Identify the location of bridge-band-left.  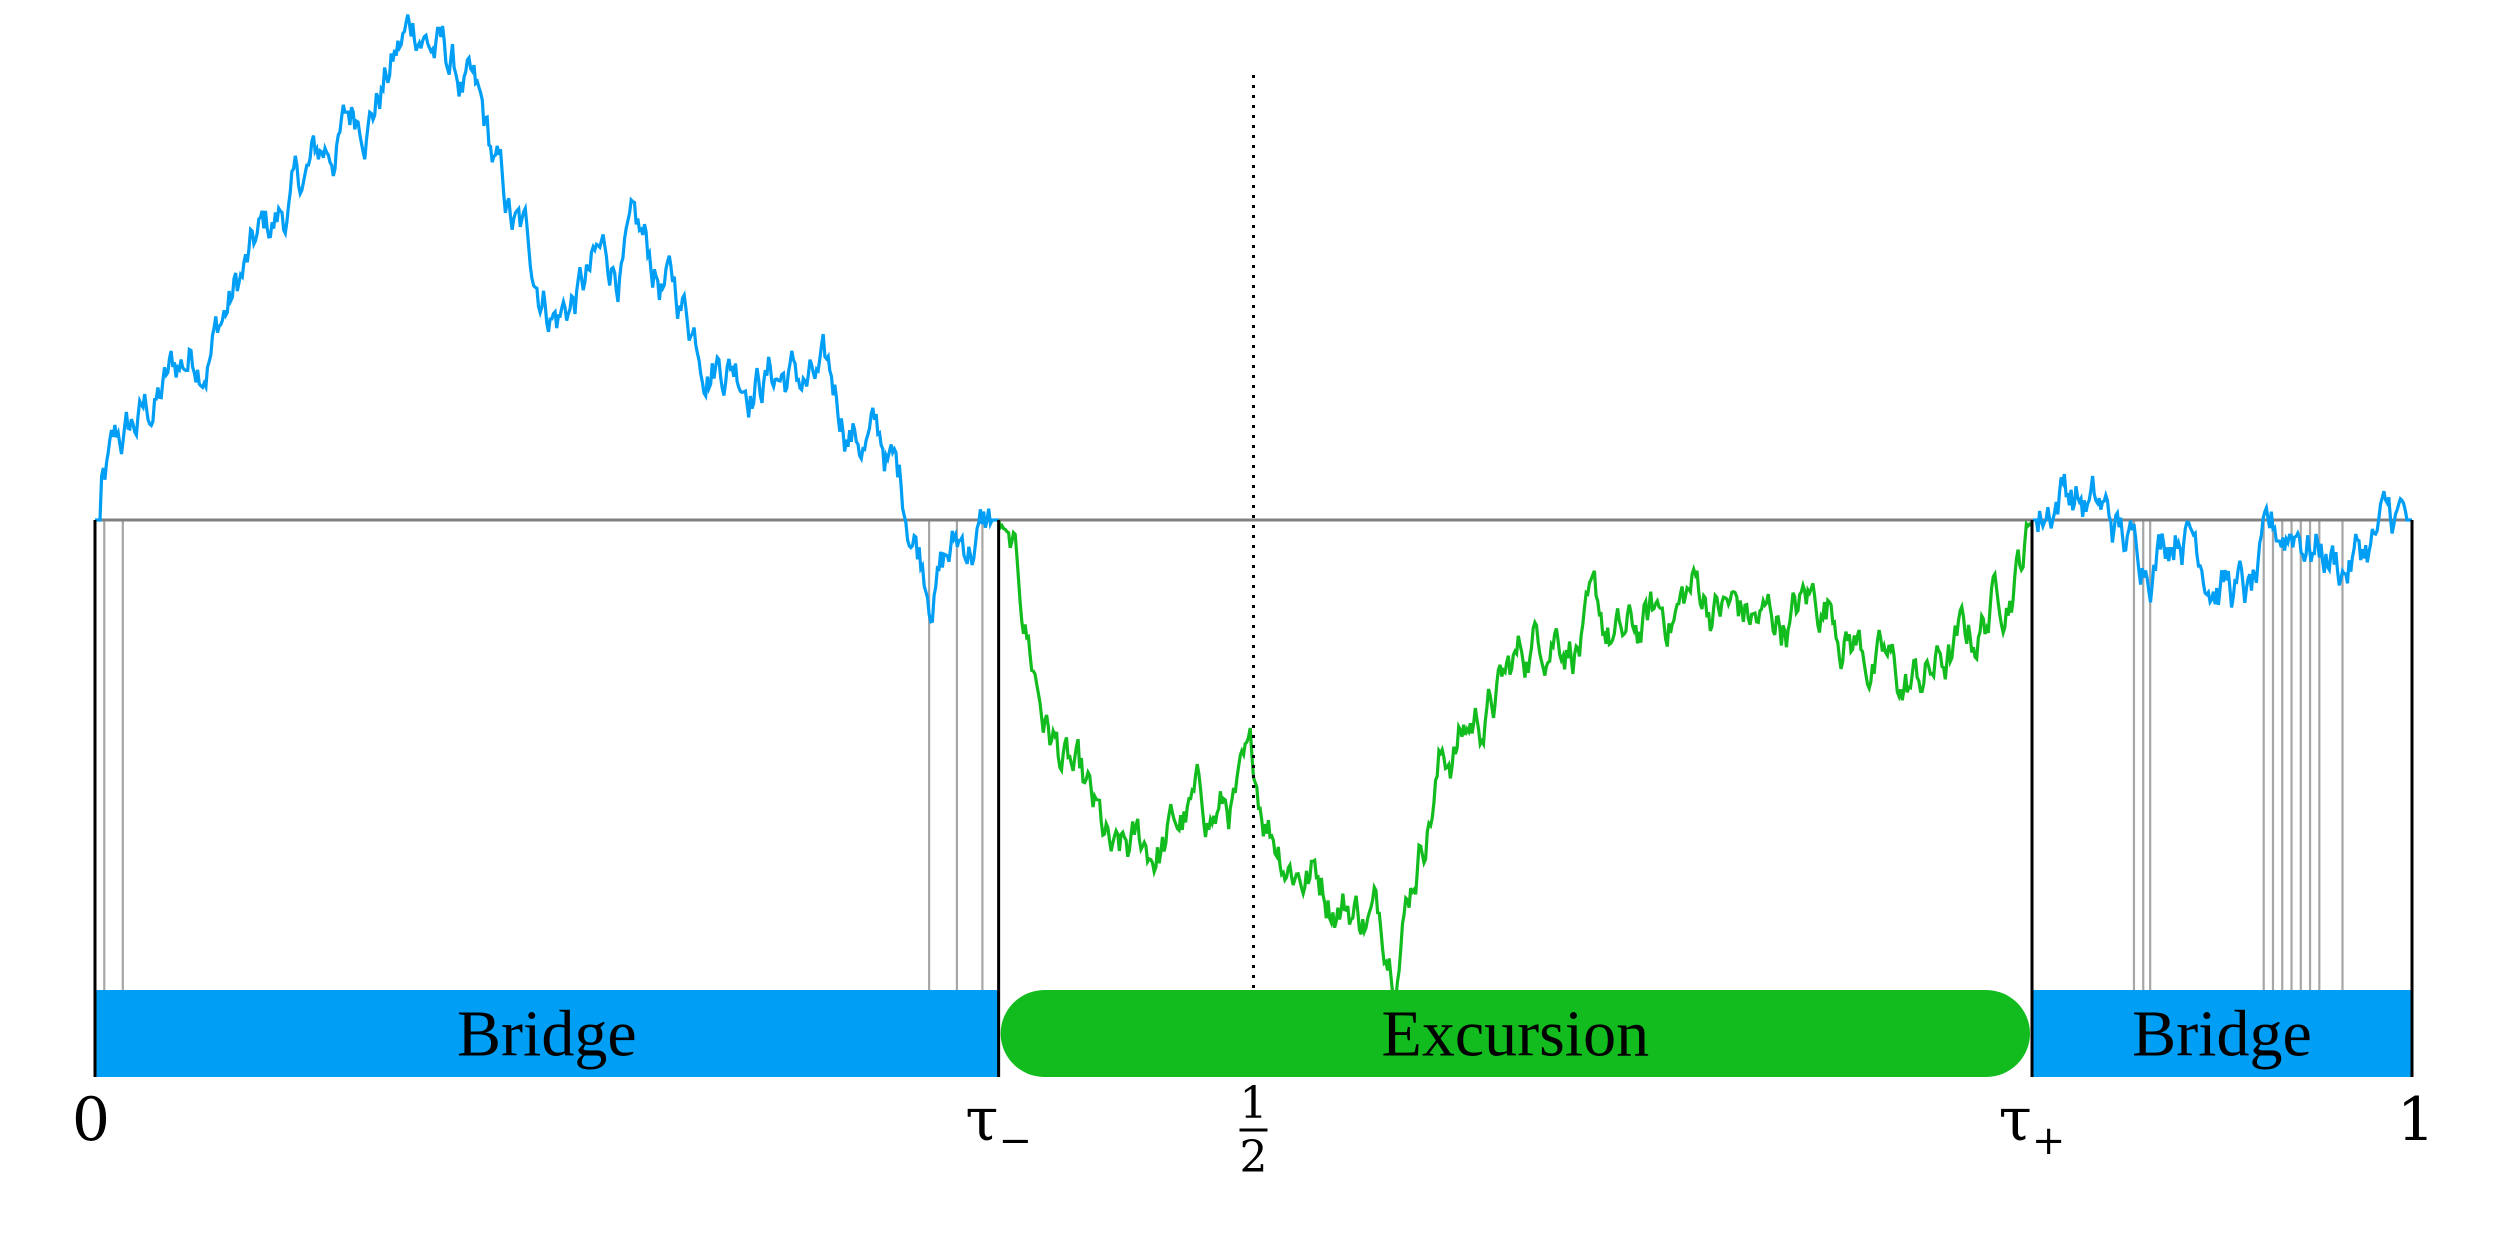
(547, 1033).